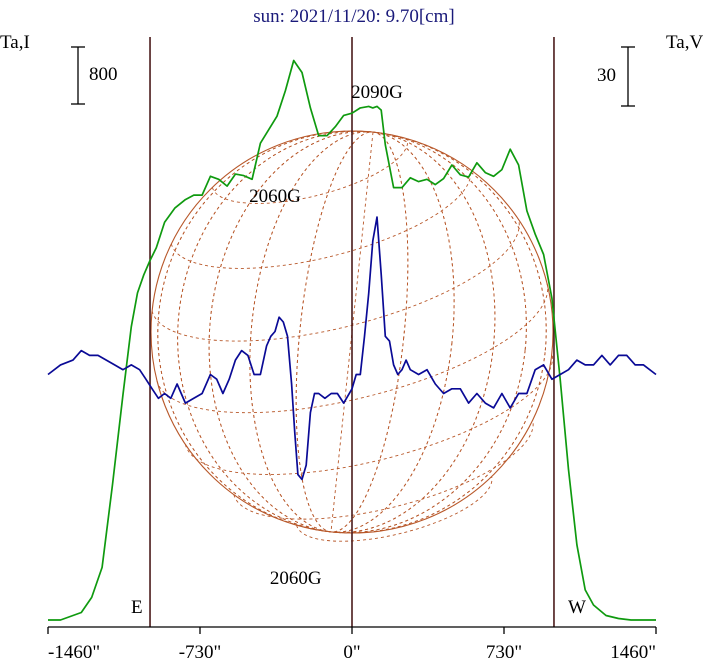  I want to click on left-axis-label: Ta,I, so click(15, 42).